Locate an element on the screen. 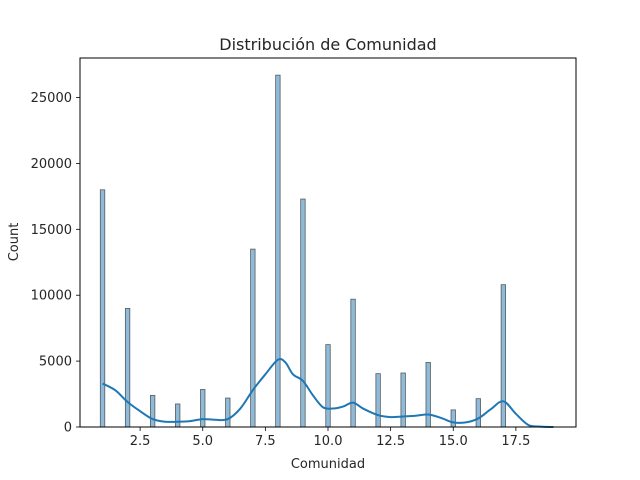 This screenshot has width=640, height=480. x-tick-label: 5.0 is located at coordinates (202, 441).